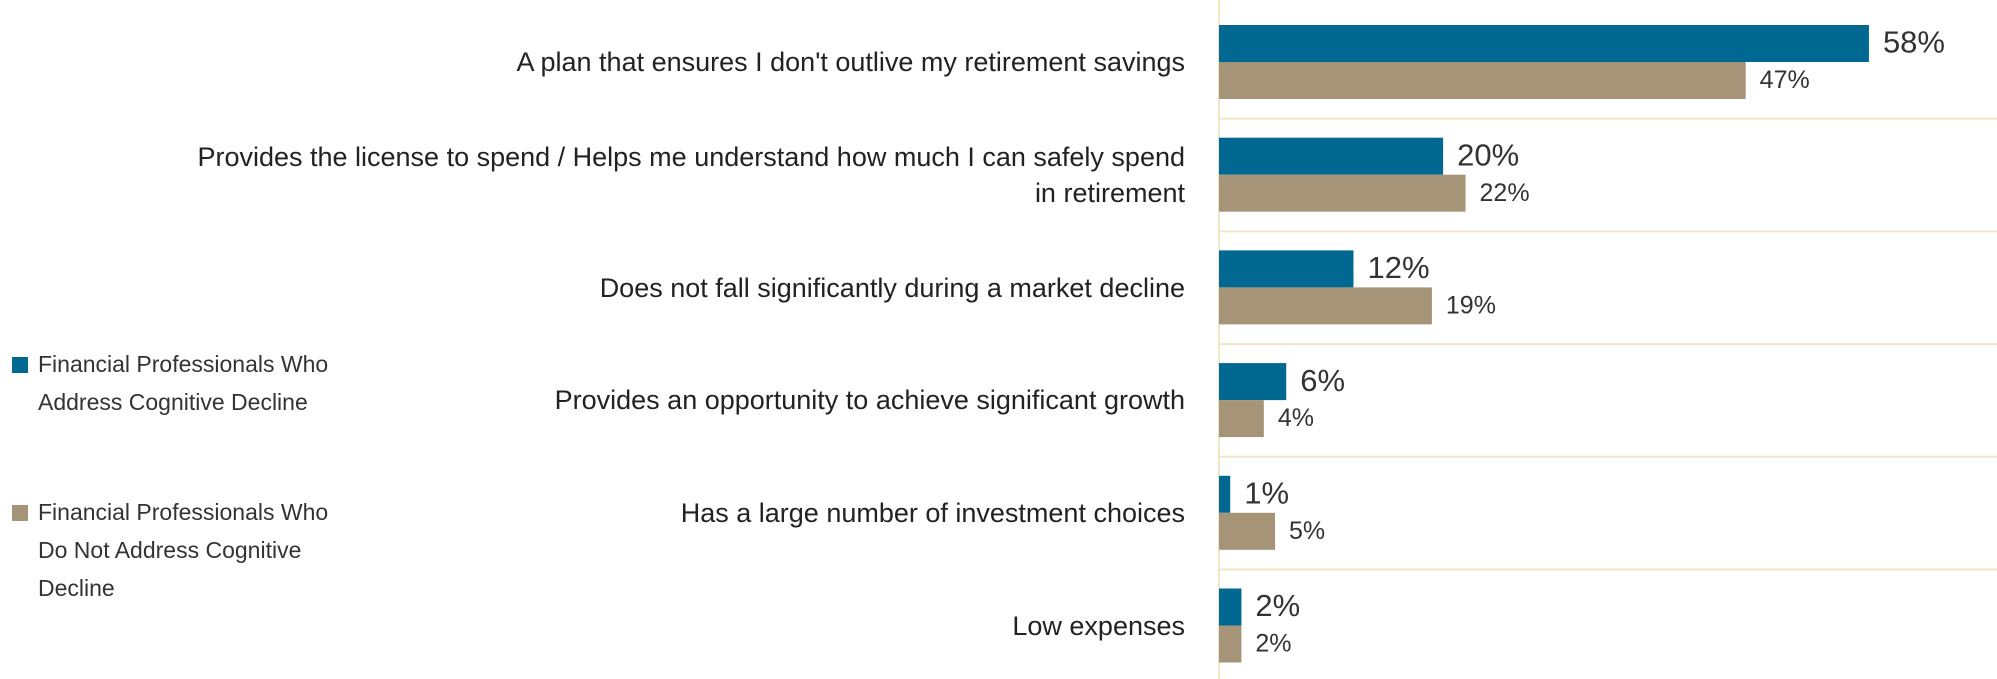 The height and width of the screenshot is (679, 1997). Describe the element at coordinates (1505, 193) in the screenshot. I see `value-label: 22%` at that location.